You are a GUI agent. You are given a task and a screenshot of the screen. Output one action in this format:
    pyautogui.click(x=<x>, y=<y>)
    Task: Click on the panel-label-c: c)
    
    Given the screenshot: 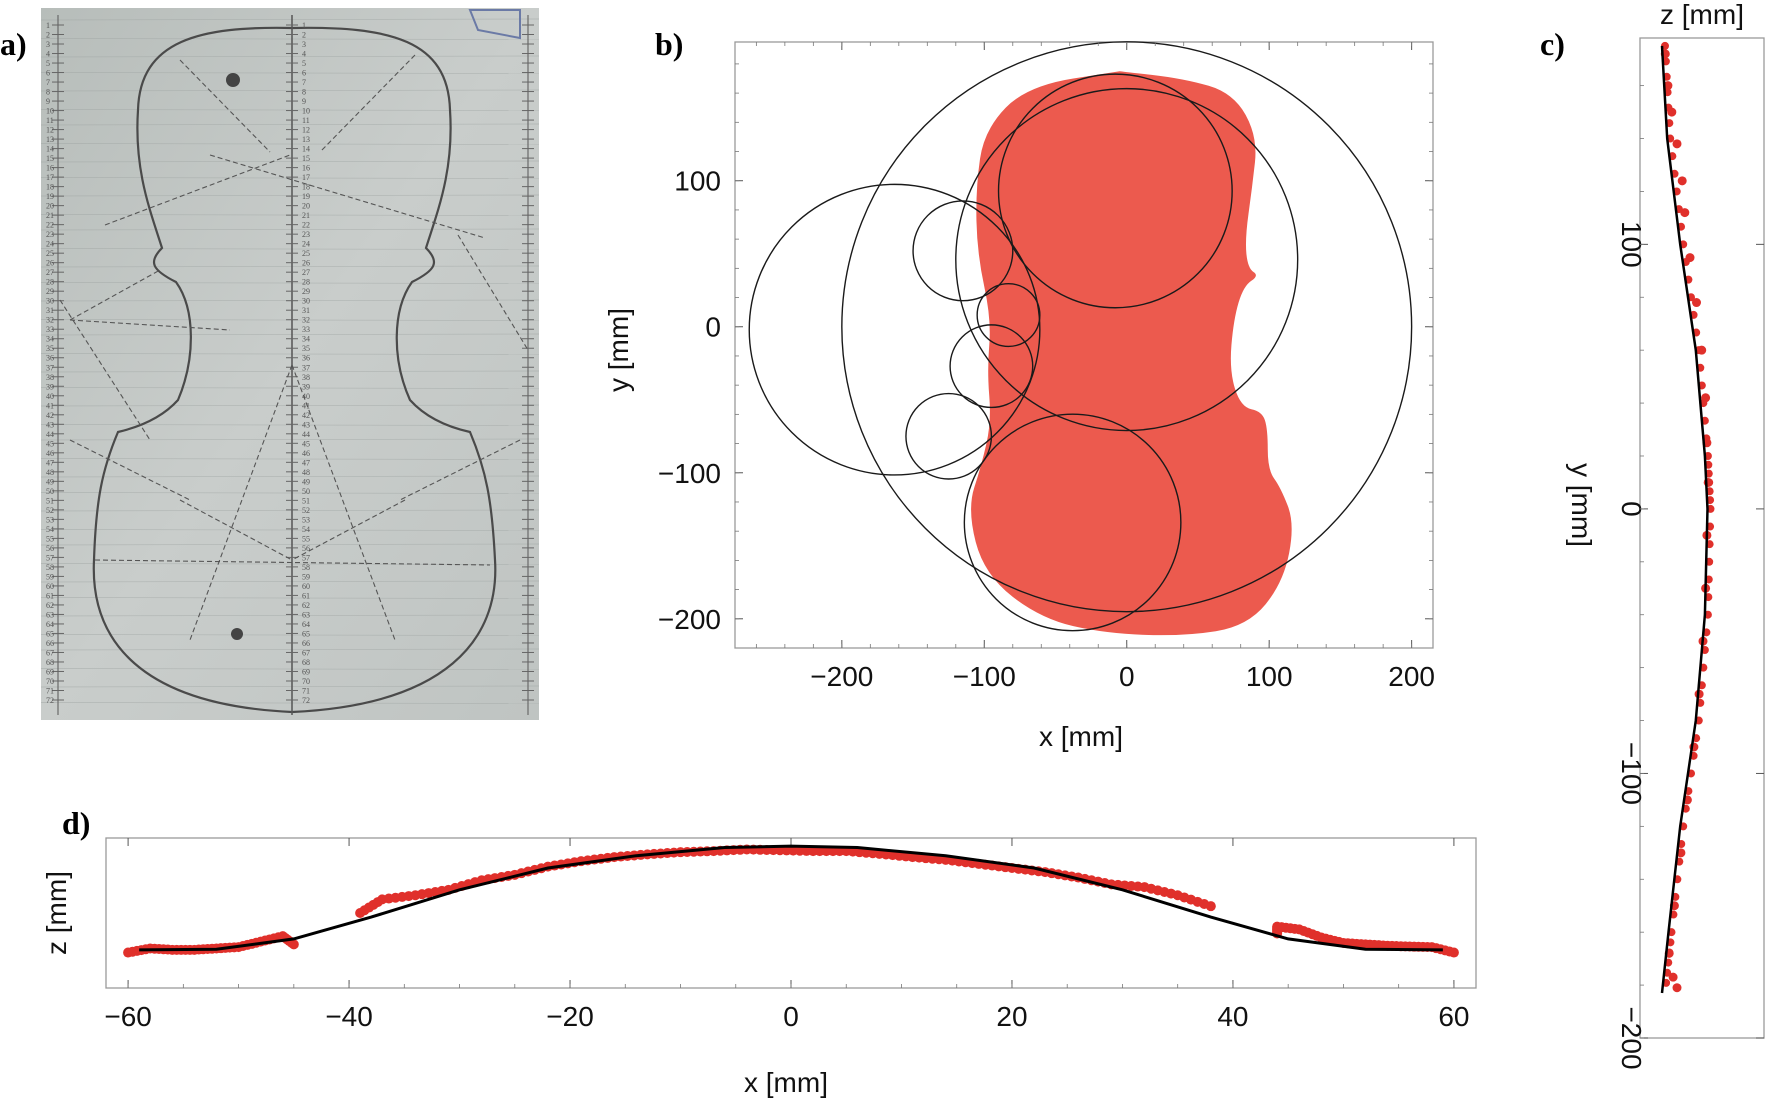 What is the action you would take?
    pyautogui.click(x=1552, y=44)
    